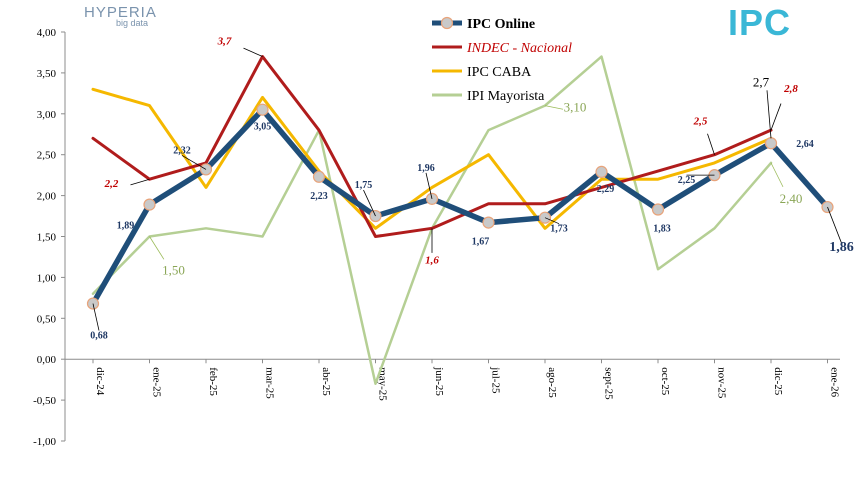  What do you see at coordinates (120, 12) in the screenshot?
I see `hyperia-logo-name: HYPERIA` at bounding box center [120, 12].